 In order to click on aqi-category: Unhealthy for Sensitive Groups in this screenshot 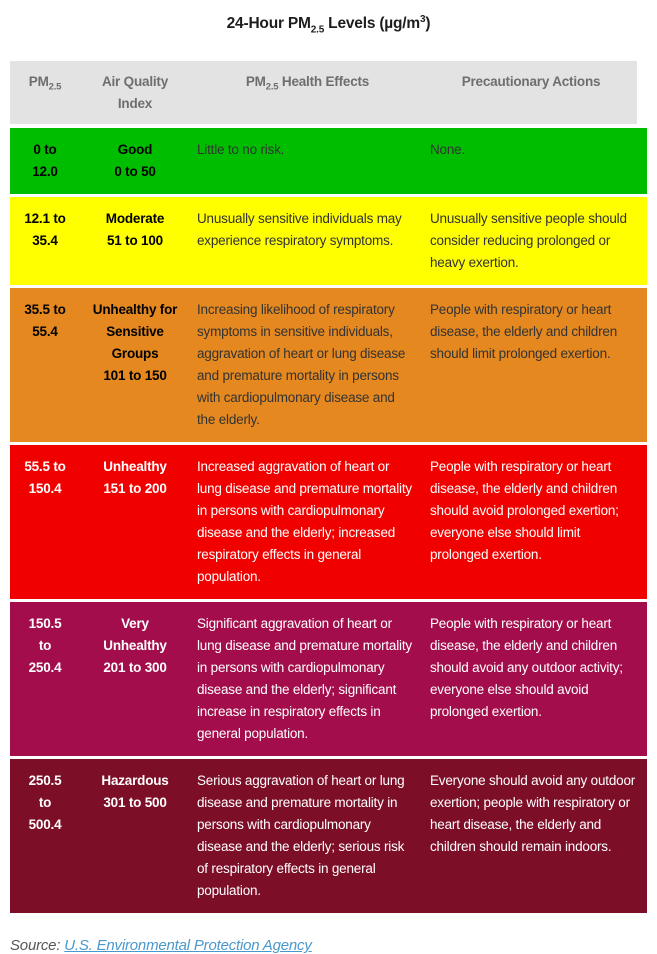, I will do `click(135, 332)`.